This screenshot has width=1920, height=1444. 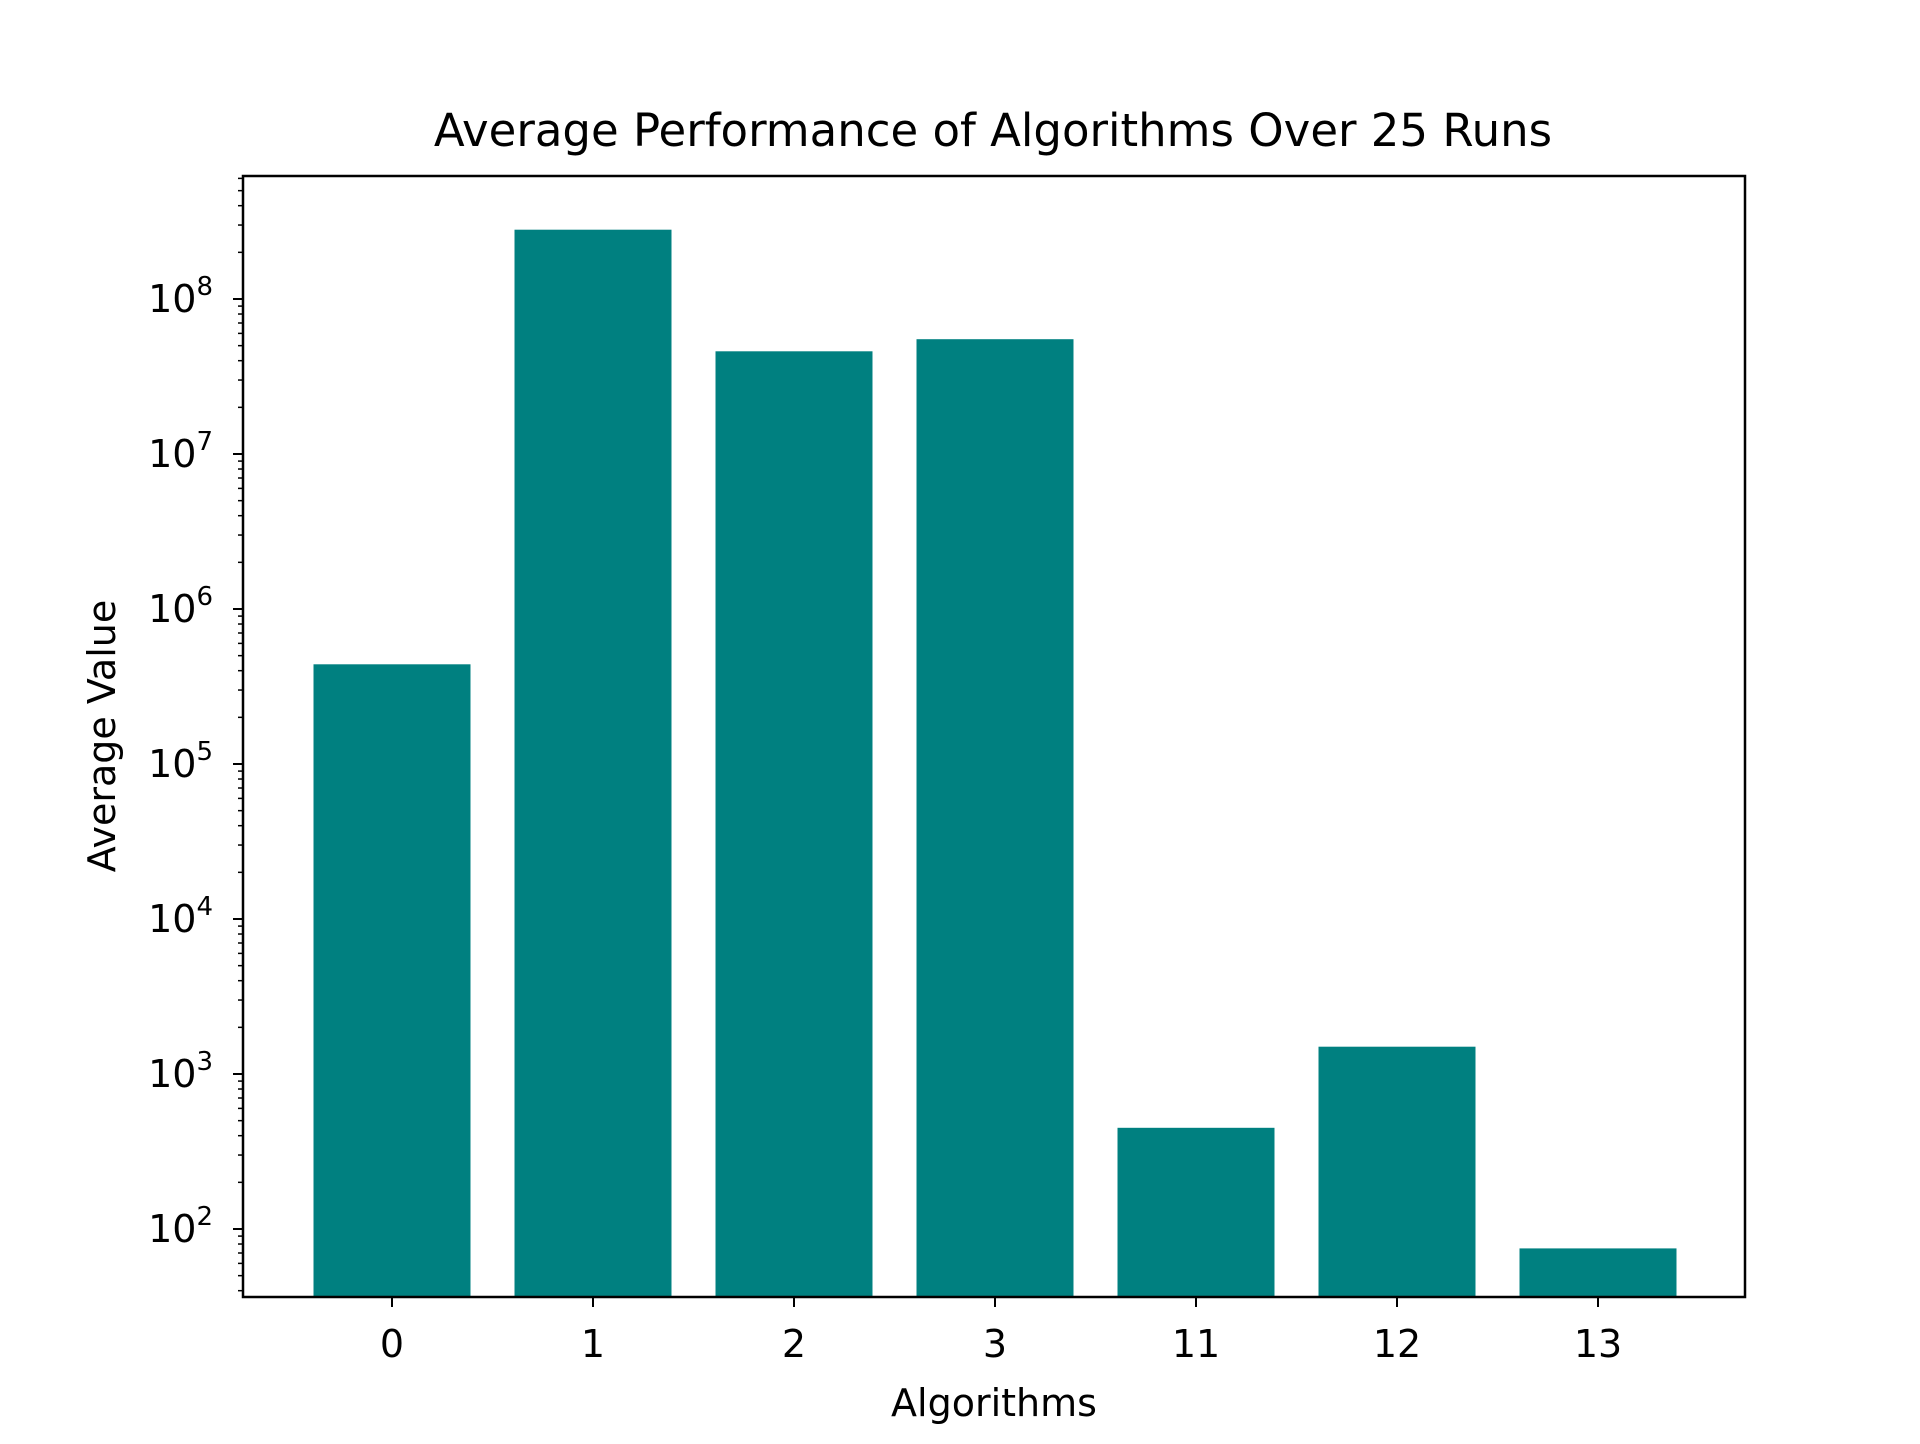 What do you see at coordinates (180, 451) in the screenshot?
I see `y-tick-label: 10⁷` at bounding box center [180, 451].